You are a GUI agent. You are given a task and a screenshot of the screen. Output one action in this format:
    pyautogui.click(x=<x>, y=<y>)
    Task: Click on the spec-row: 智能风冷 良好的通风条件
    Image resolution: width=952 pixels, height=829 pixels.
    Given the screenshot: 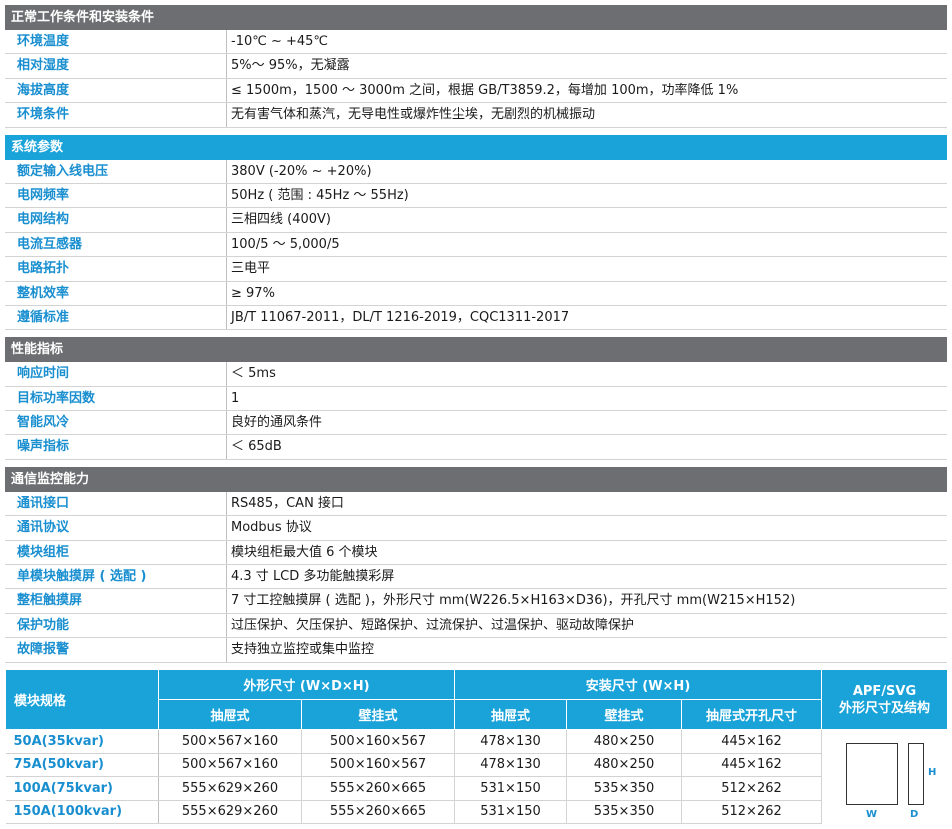 What is the action you would take?
    pyautogui.click(x=476, y=423)
    